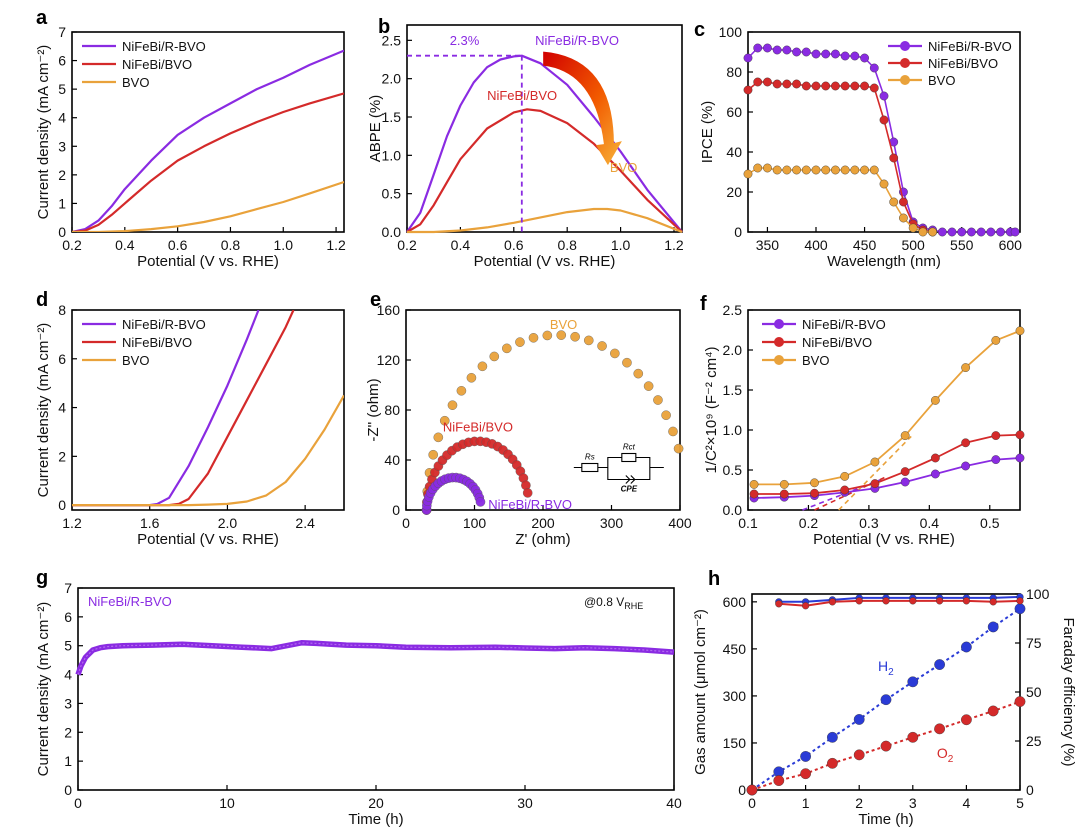 This screenshot has width=1080, height=840. What do you see at coordinates (623, 167) in the screenshot?
I see `label-bvo: BVO` at bounding box center [623, 167].